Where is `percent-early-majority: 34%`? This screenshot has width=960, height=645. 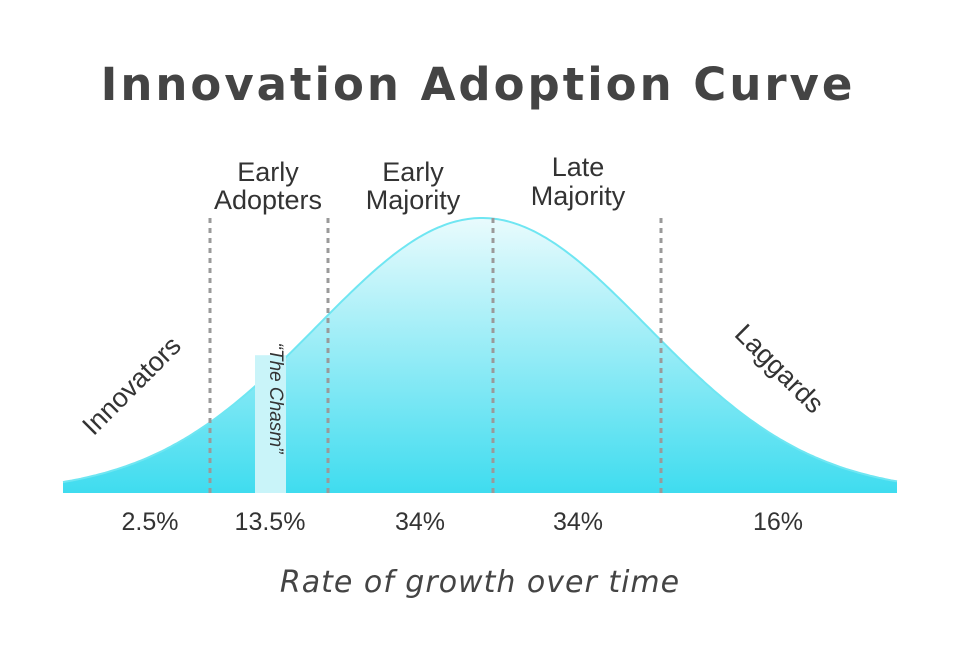 percent-early-majority: 34% is located at coordinates (420, 522).